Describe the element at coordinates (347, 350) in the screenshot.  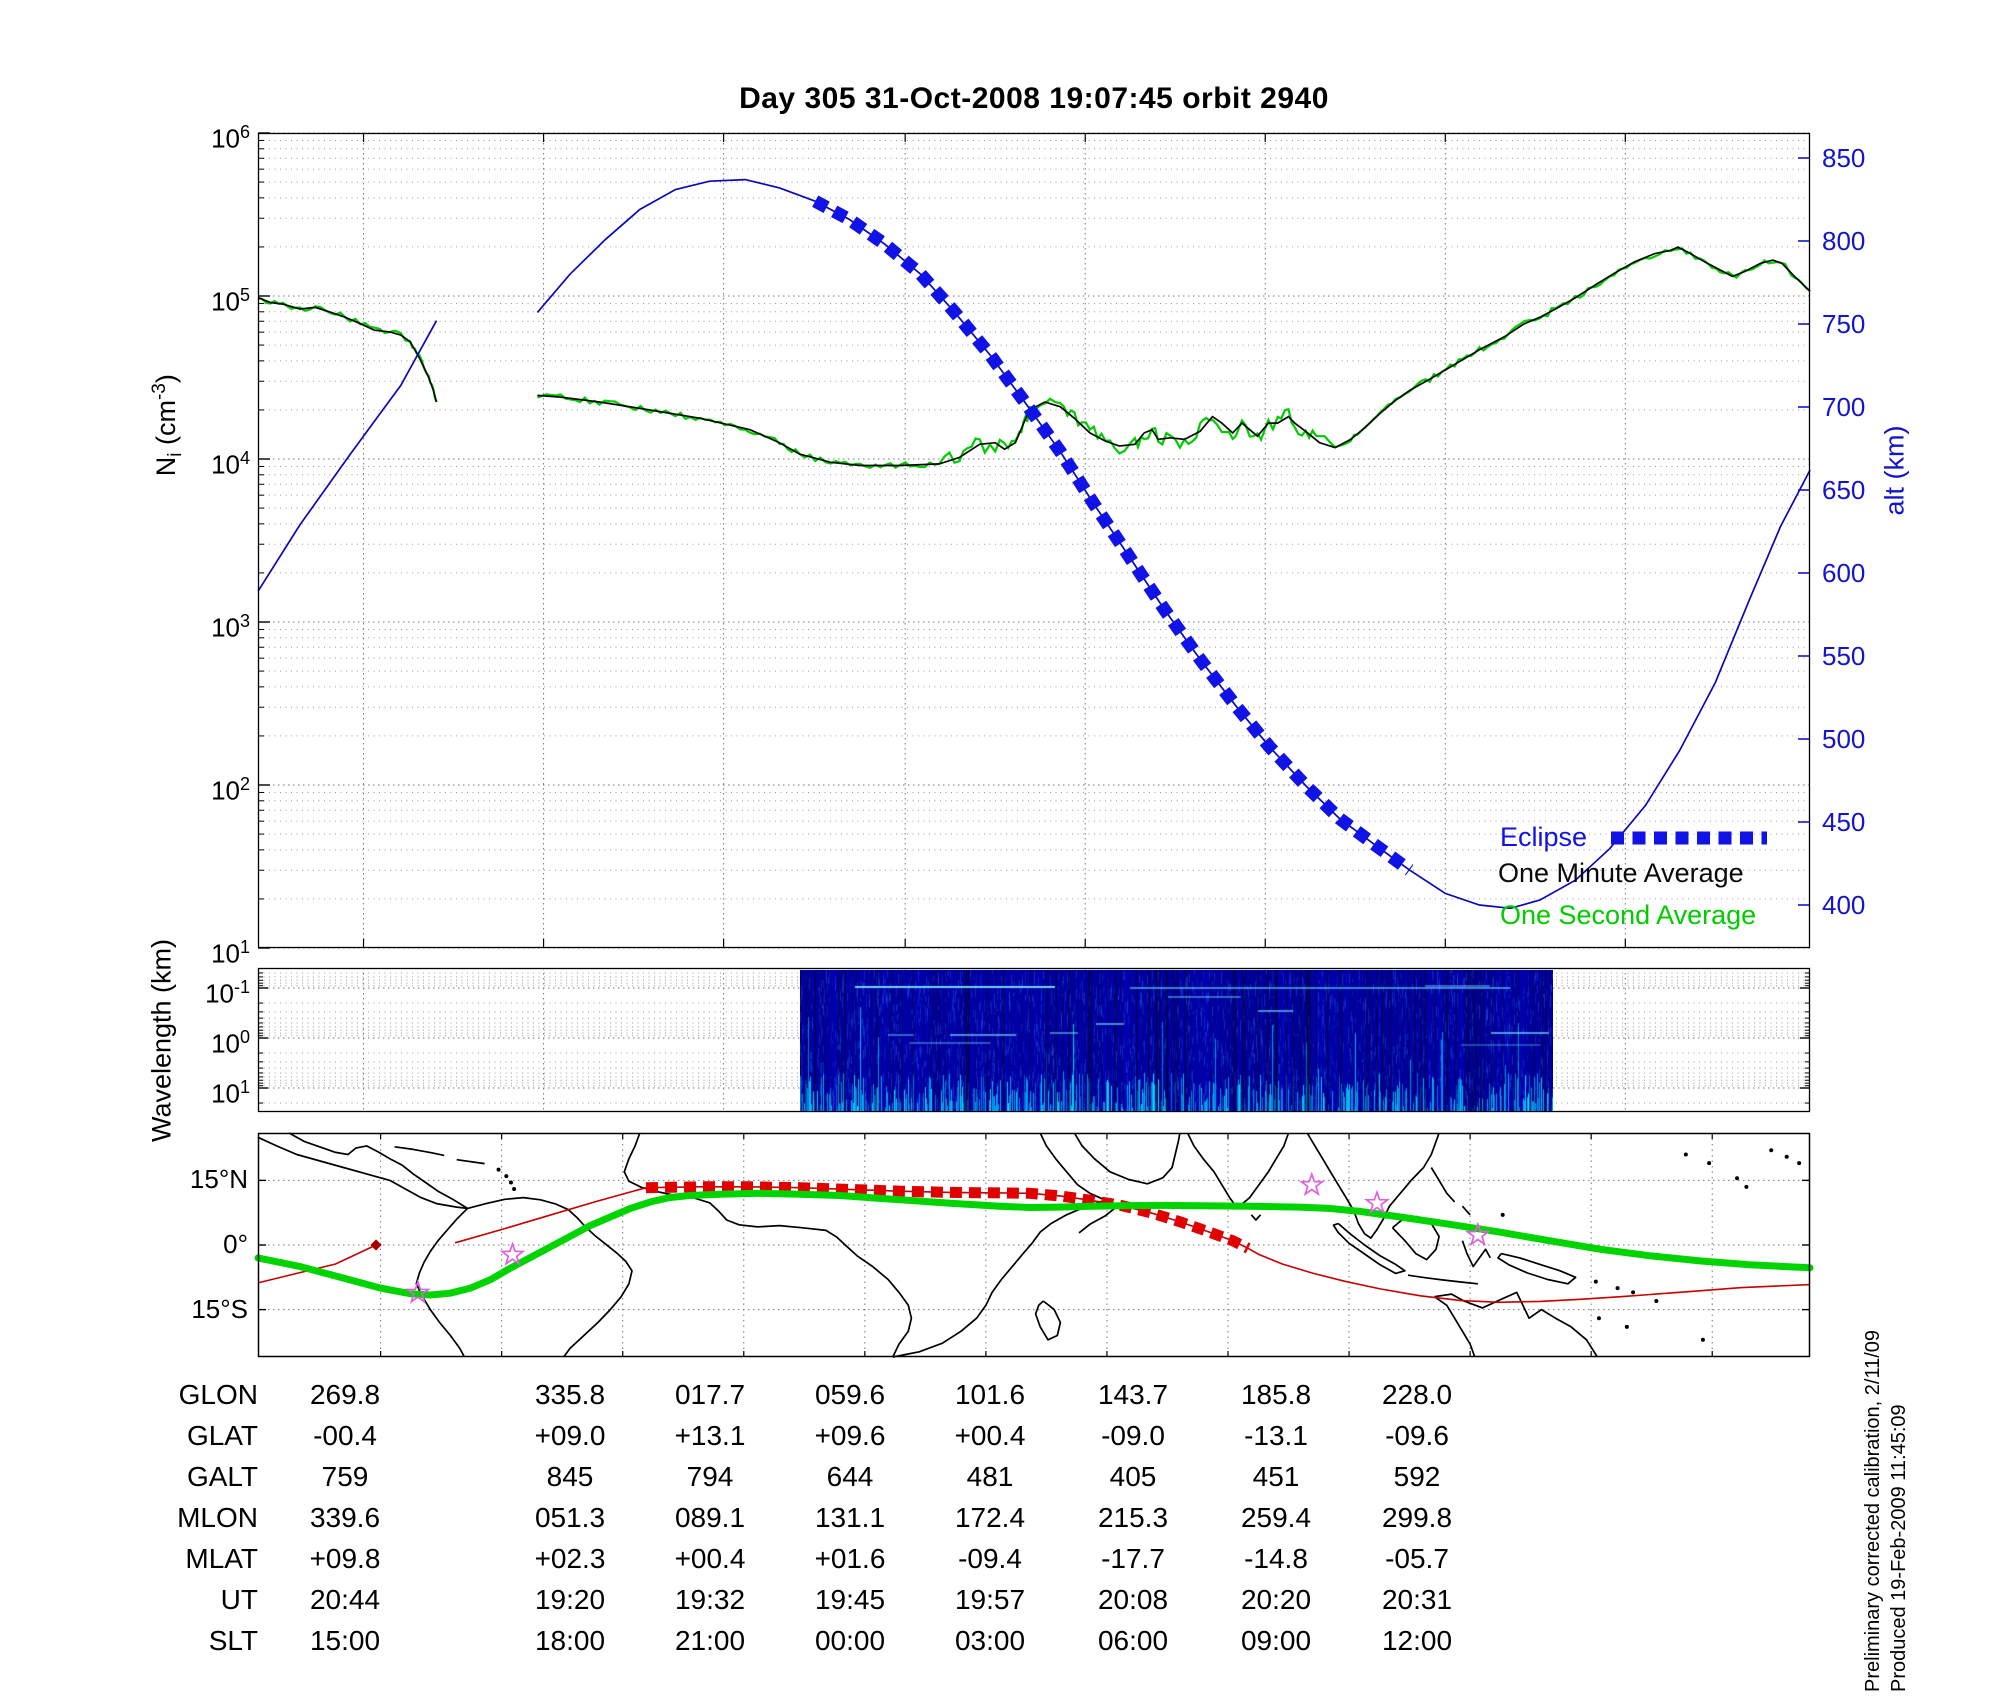
I see `one-second-average-curve` at that location.